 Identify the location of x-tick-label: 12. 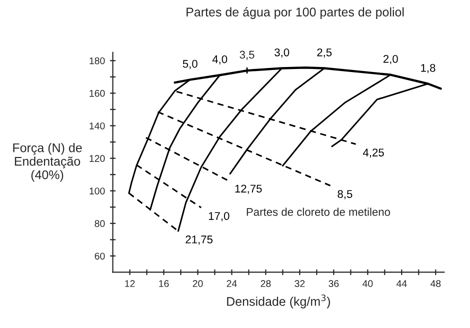
(130, 283).